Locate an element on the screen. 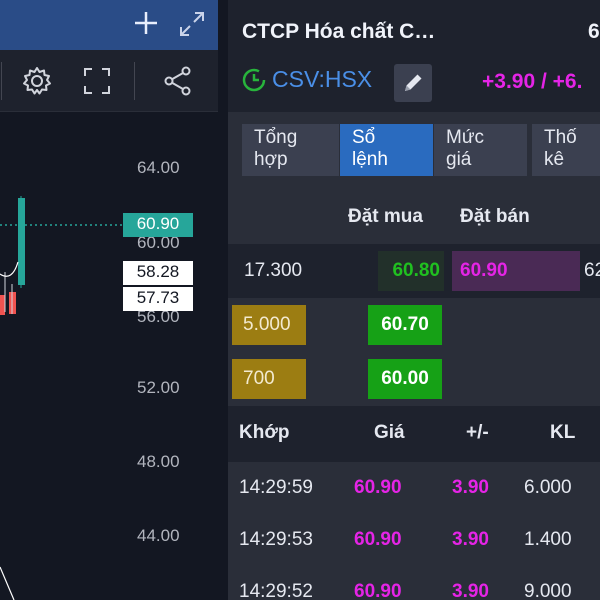  bid-price: 60.80 is located at coordinates (411, 271).